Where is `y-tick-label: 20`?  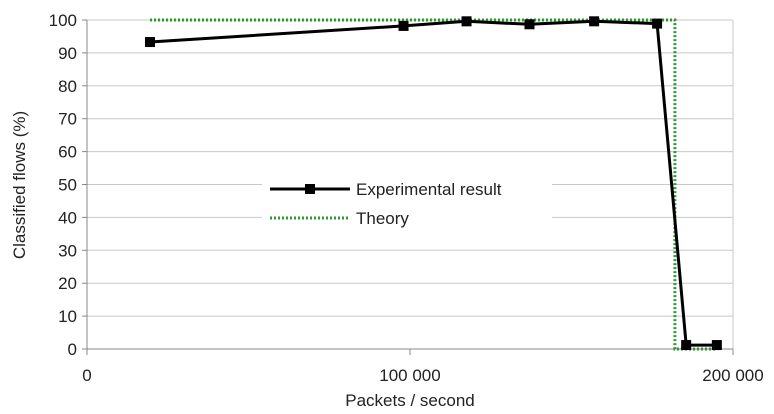
y-tick-label: 20 is located at coordinates (67, 283).